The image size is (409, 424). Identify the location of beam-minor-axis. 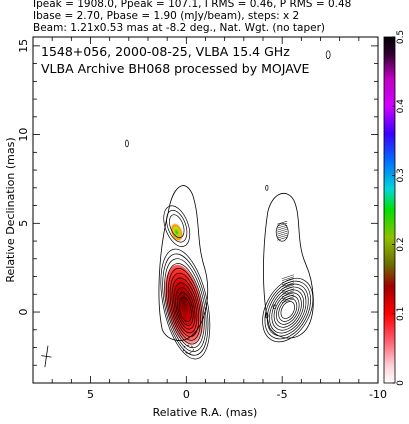
(46, 356).